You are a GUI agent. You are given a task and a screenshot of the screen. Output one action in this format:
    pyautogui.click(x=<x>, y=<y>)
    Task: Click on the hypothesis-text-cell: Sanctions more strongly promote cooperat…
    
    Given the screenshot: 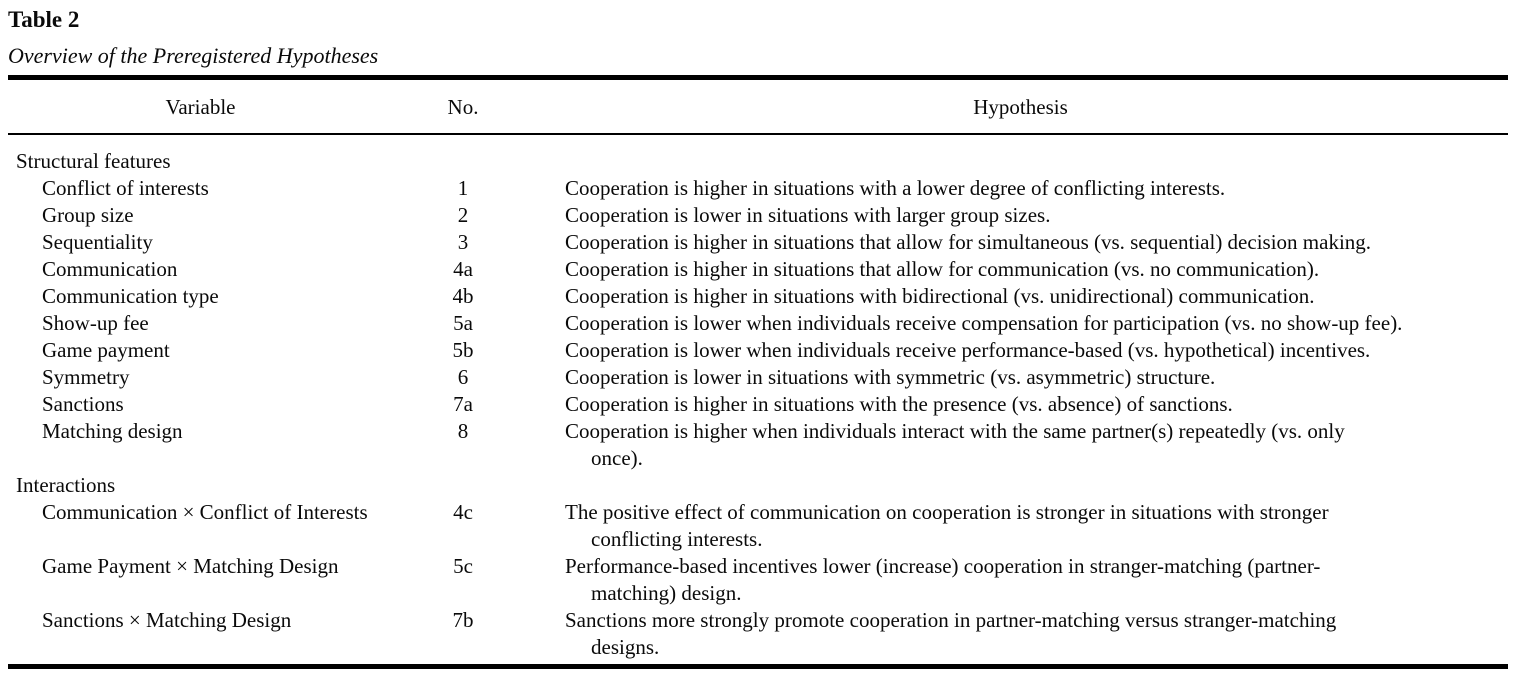 What is the action you would take?
    pyautogui.click(x=951, y=633)
    